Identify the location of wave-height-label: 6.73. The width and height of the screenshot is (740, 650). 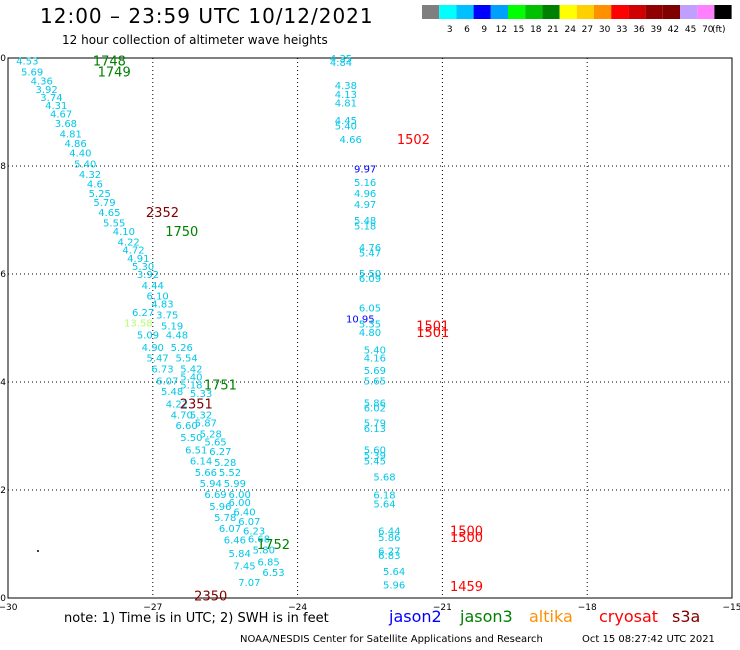
(162, 370).